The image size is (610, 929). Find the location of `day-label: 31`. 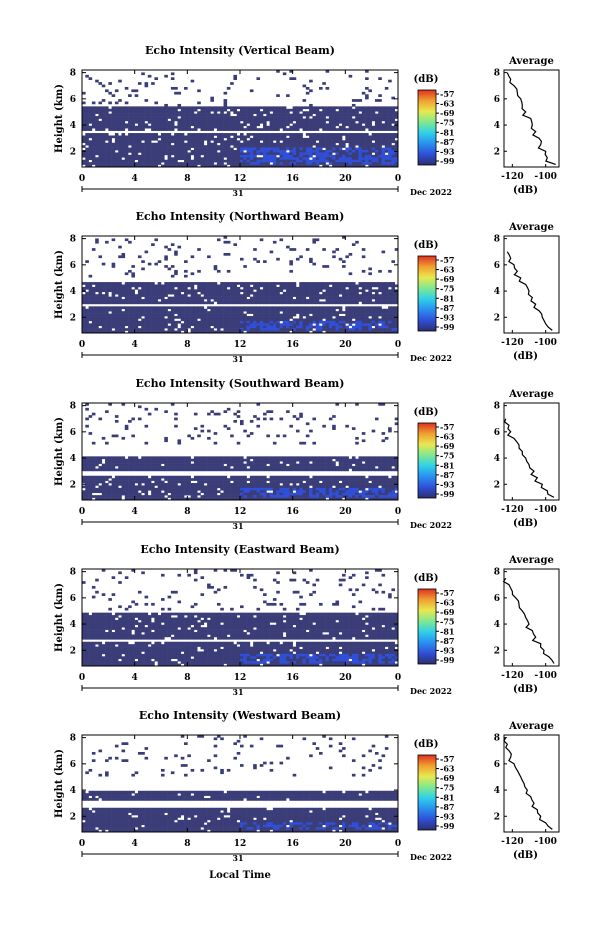

day-label: 31 is located at coordinates (237, 193).